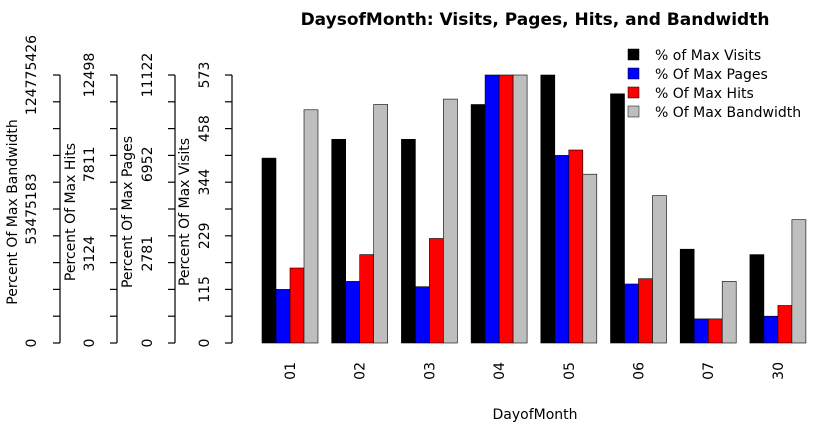  Describe the element at coordinates (779, 371) in the screenshot. I see `x-tick-label: 30` at that location.